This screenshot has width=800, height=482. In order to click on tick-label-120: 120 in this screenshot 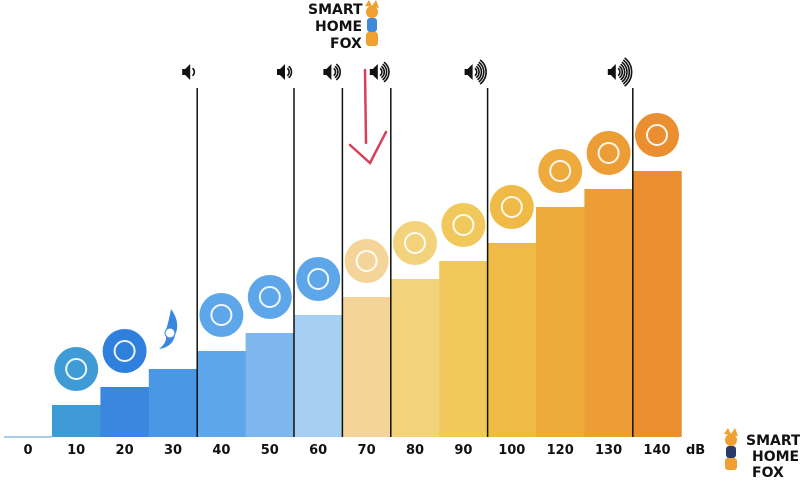, I will do `click(560, 450)`.